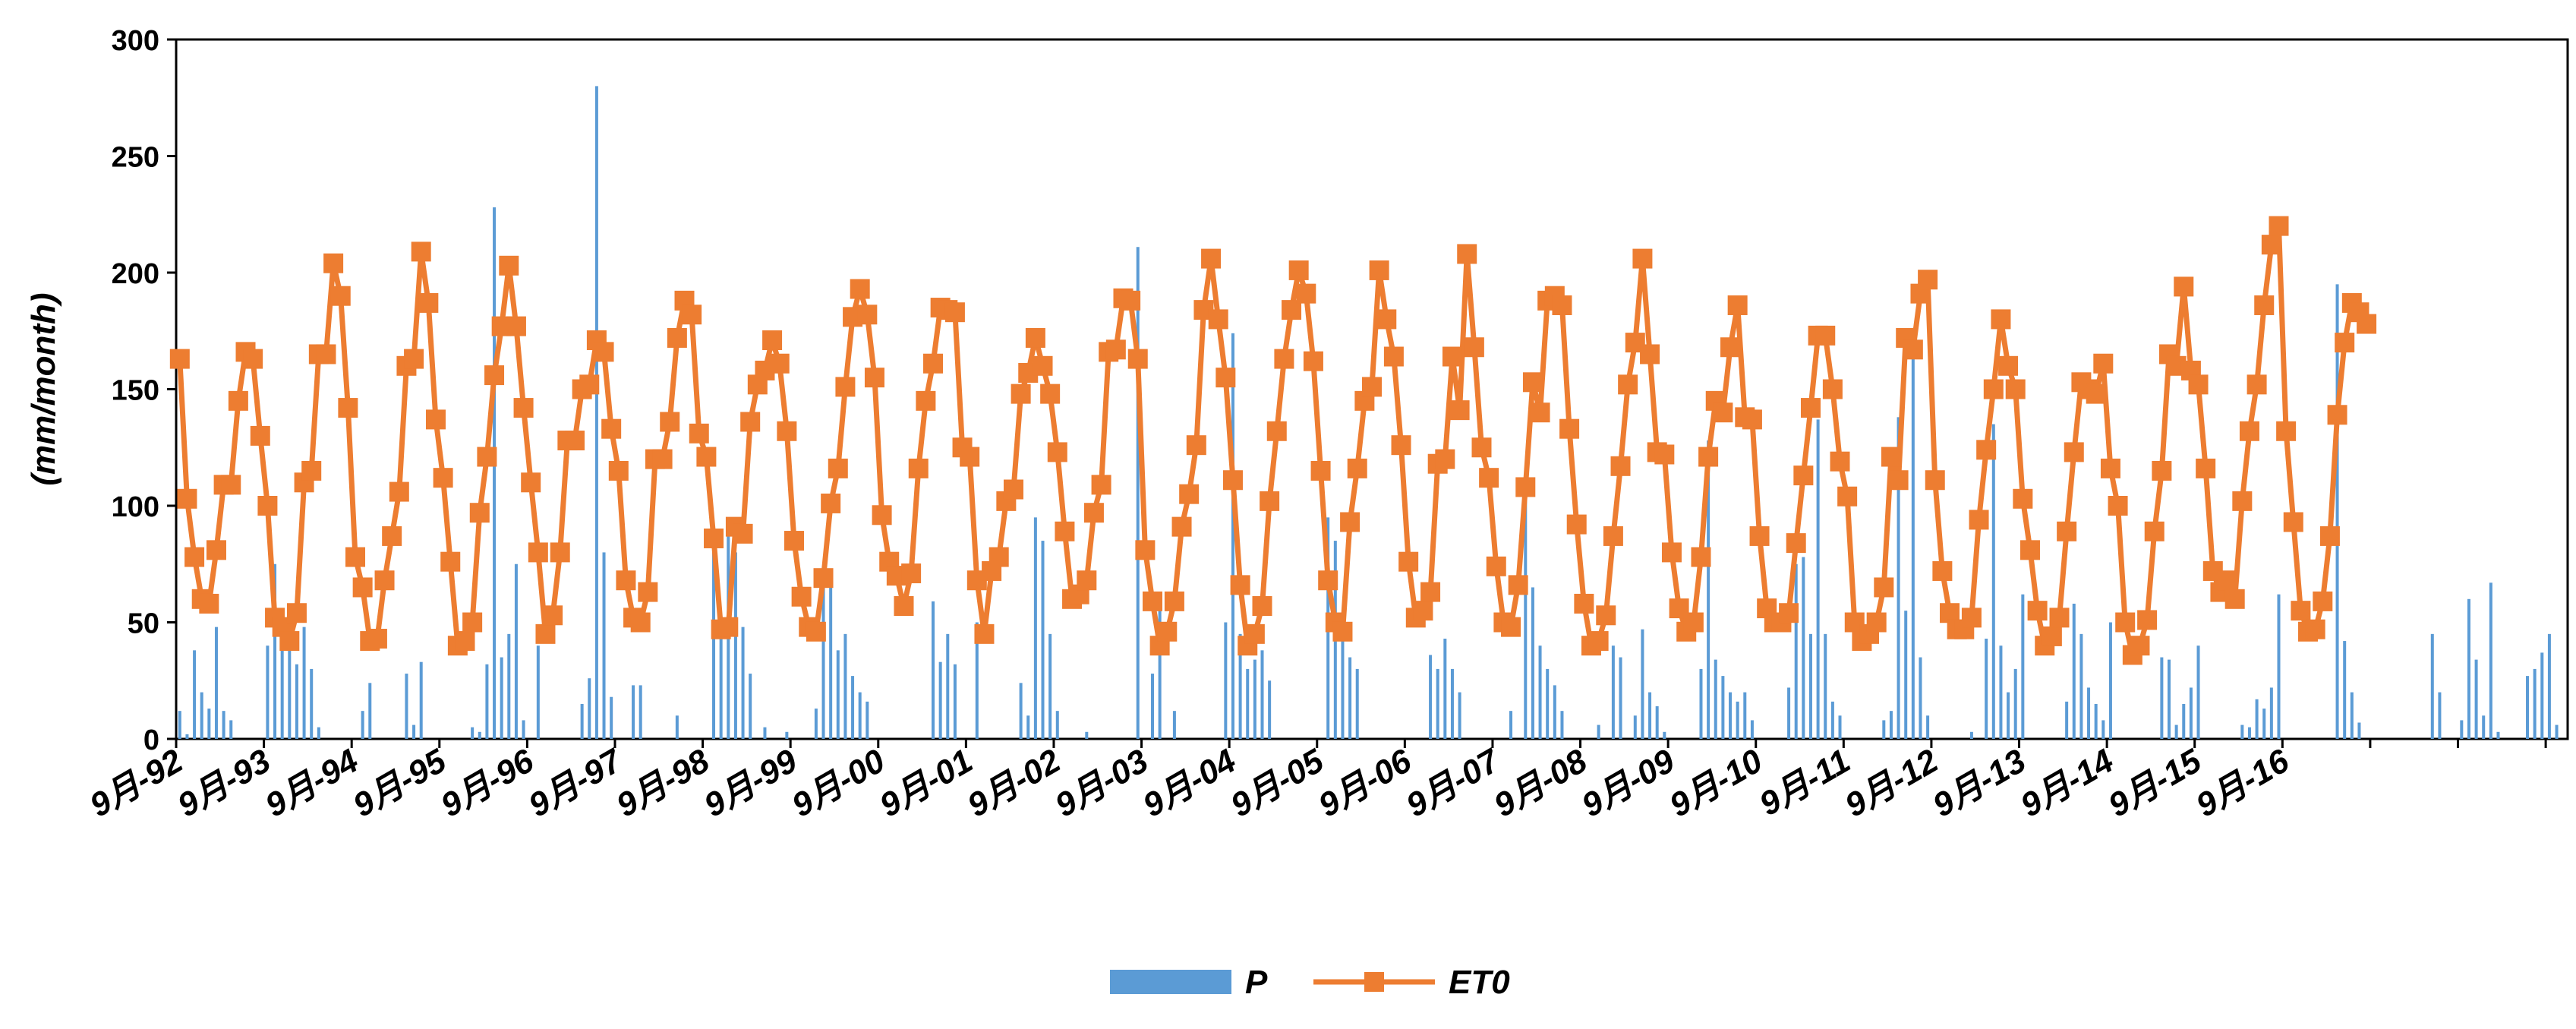 The height and width of the screenshot is (1029, 2576). I want to click on x-tick-label: 9月-98, so click(663, 783).